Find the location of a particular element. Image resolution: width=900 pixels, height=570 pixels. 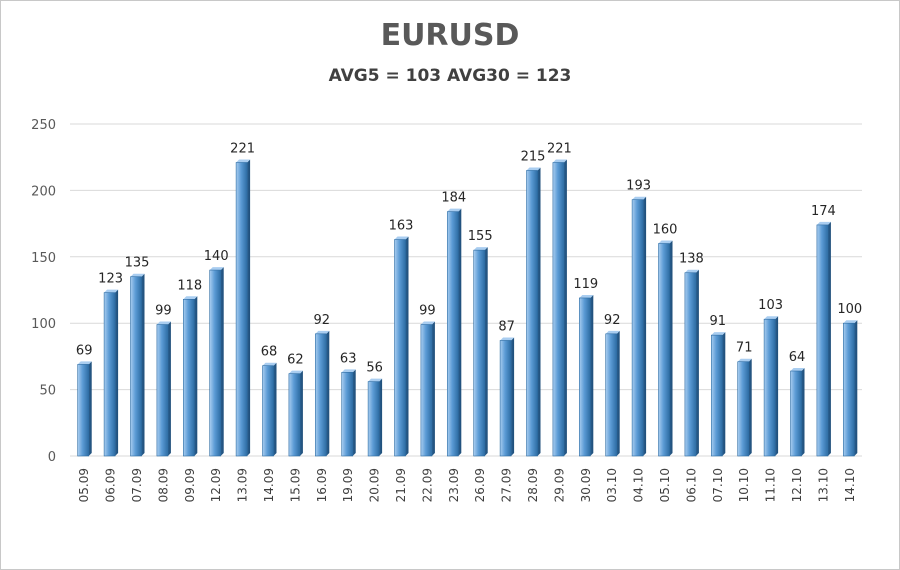

data-label: 160 is located at coordinates (665, 230).